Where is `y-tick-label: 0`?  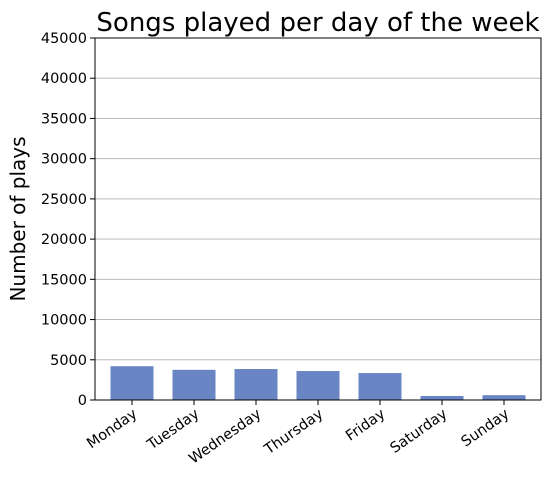 y-tick-label: 0 is located at coordinates (82, 401).